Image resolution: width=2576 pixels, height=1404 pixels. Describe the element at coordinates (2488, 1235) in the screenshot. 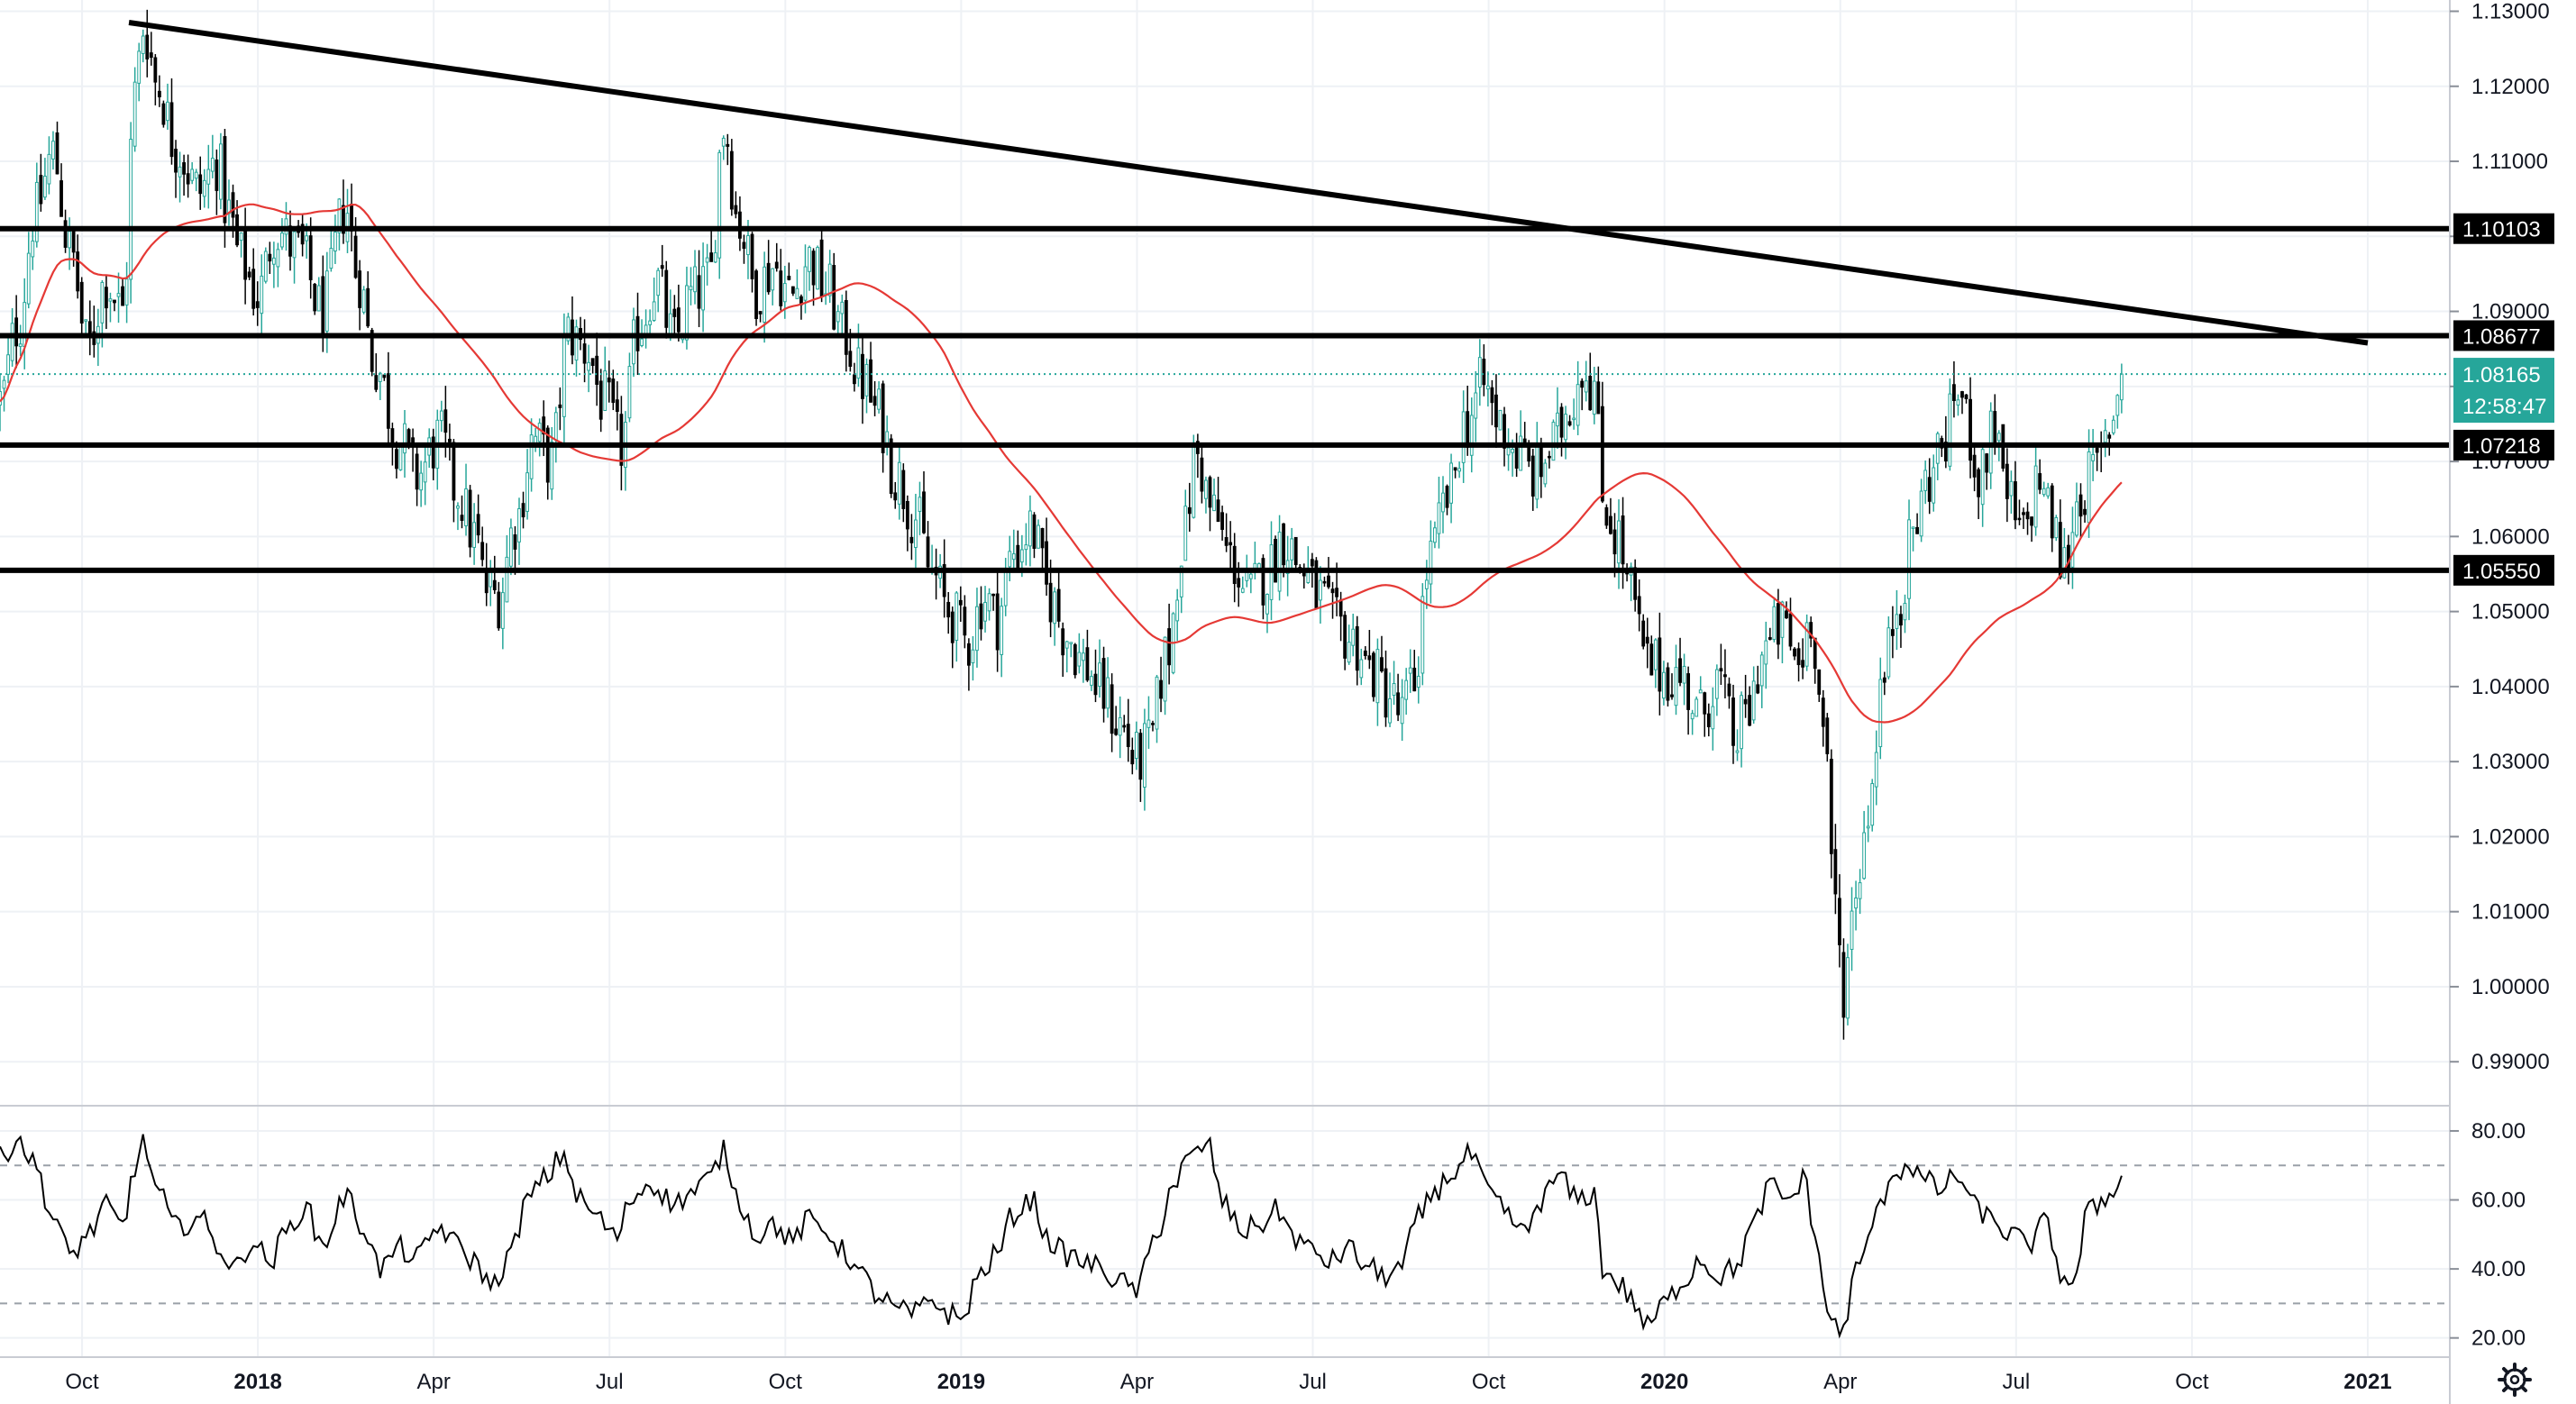

I see `rsi-axis: 80.00 60.00 40.00 20.00` at that location.